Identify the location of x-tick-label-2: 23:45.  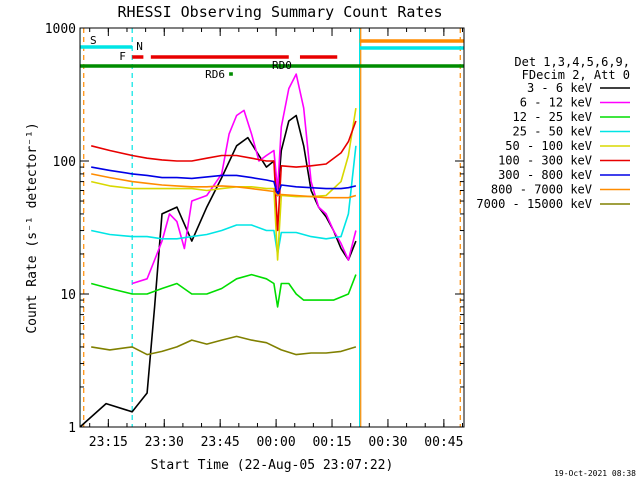
(220, 442).